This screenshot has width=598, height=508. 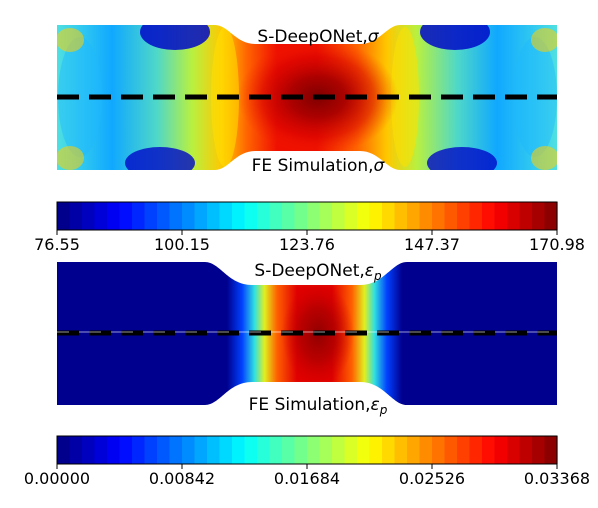 I want to click on stress-low-spot-end-br, so click(x=544, y=158).